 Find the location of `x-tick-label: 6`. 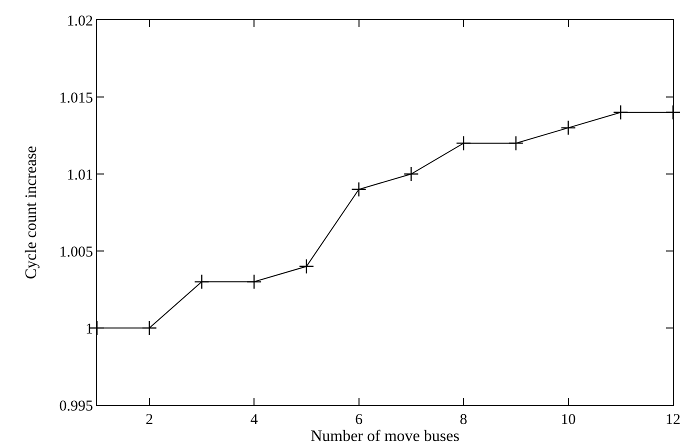

x-tick-label: 6 is located at coordinates (359, 420).